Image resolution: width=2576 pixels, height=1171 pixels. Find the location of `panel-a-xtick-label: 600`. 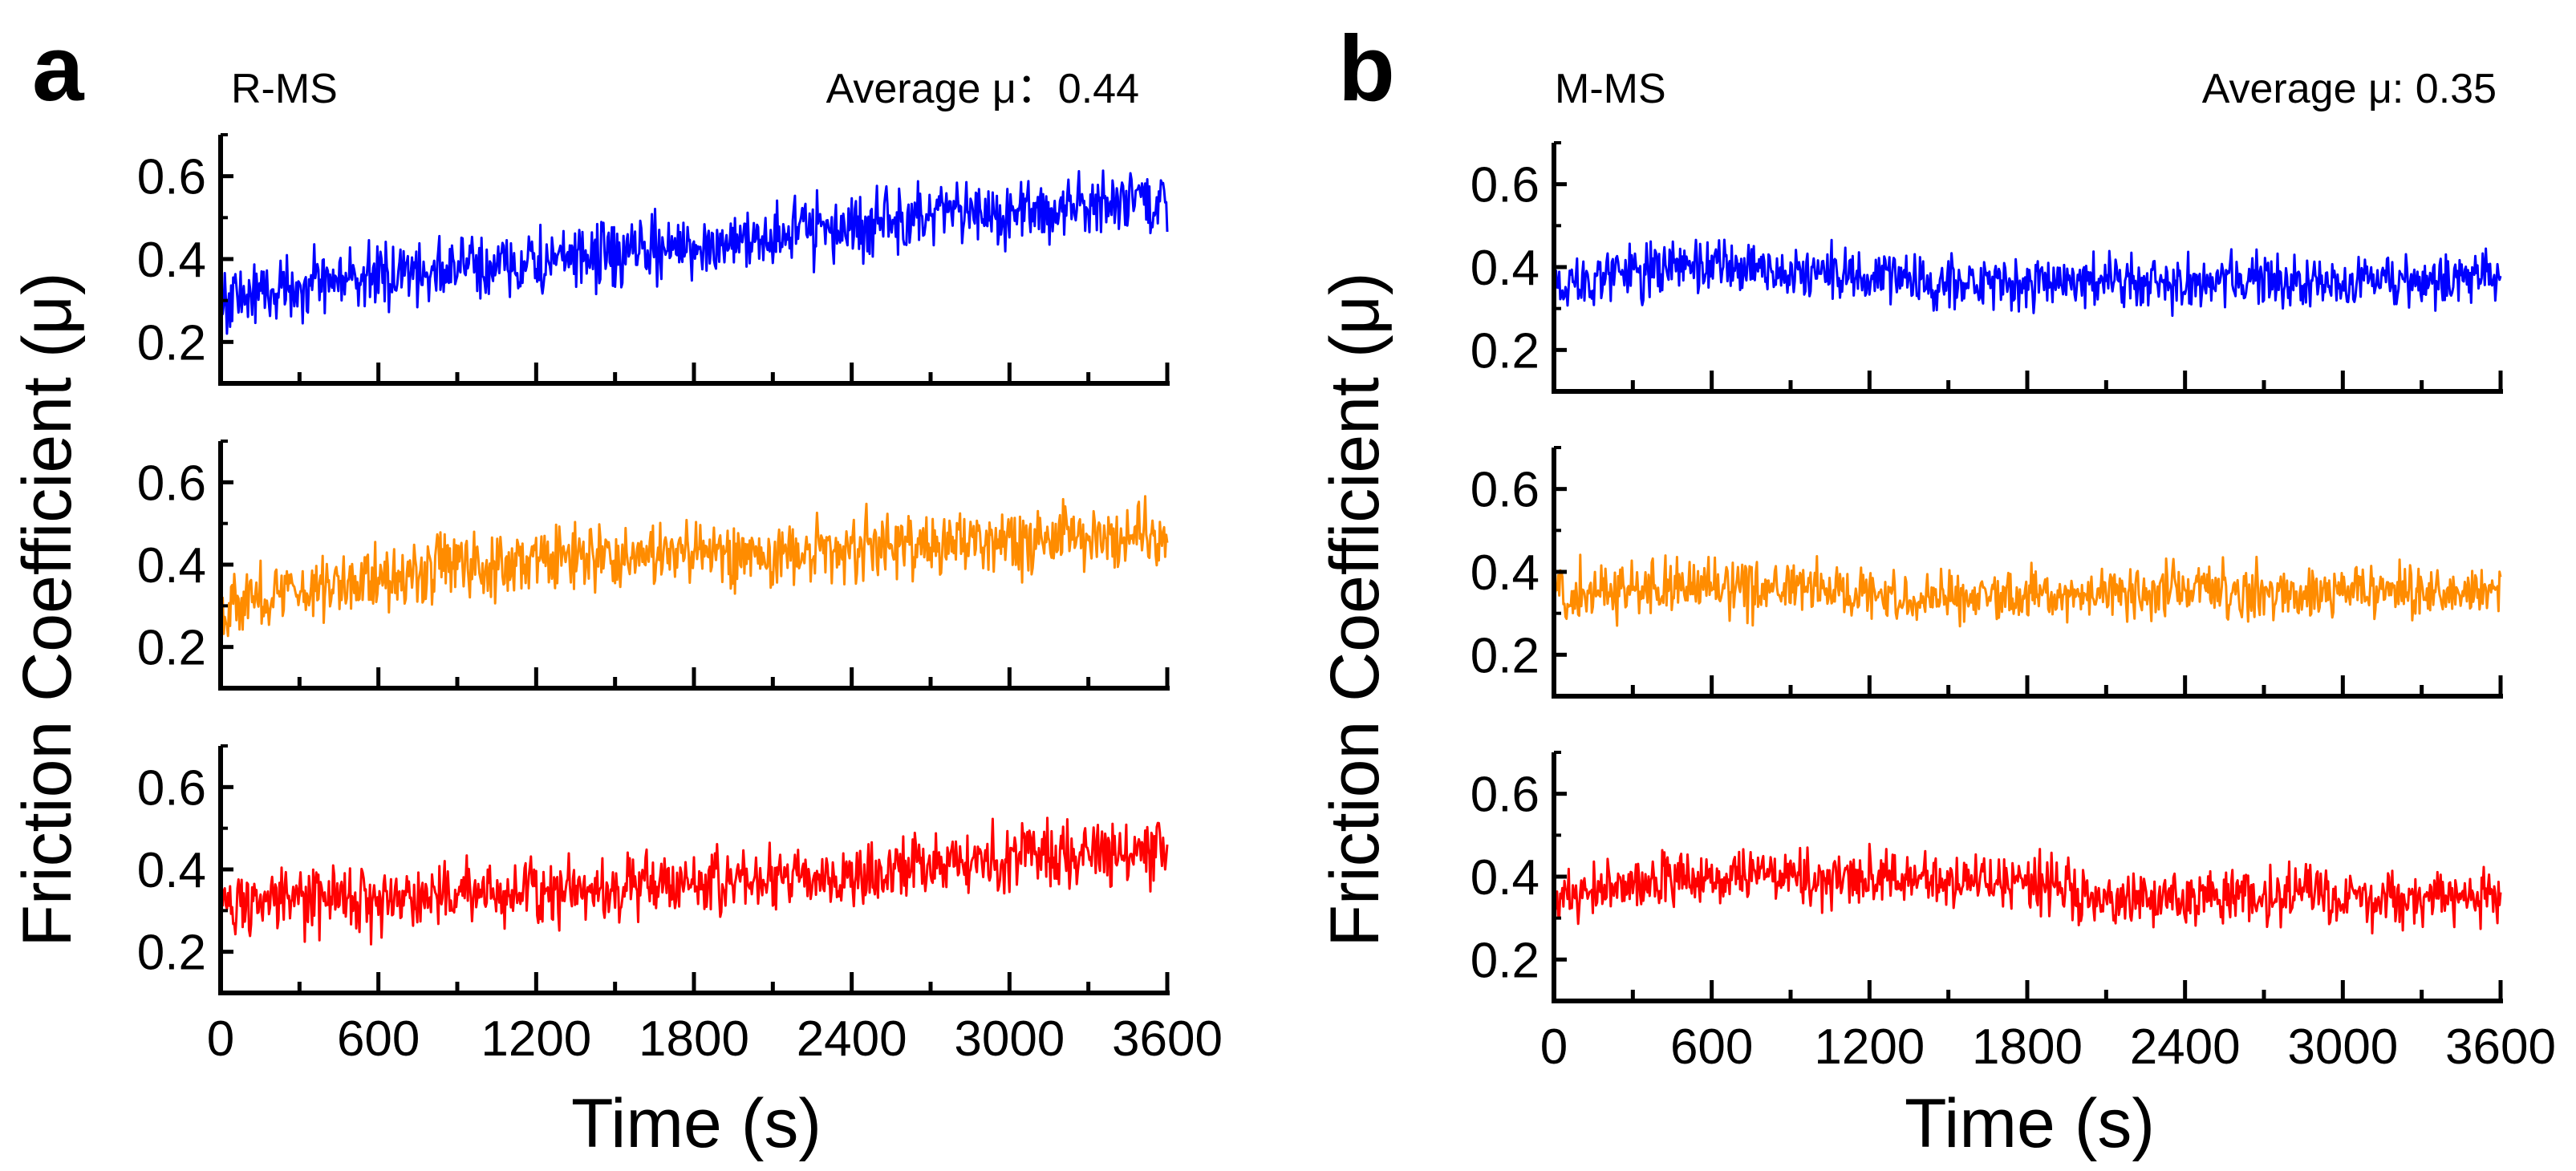

panel-a-xtick-label: 600 is located at coordinates (378, 1039).